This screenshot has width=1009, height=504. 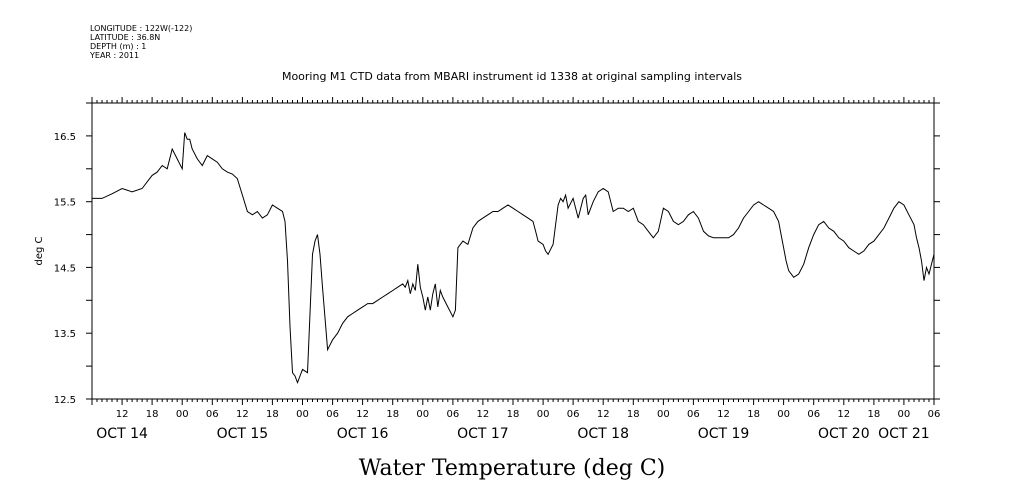 What do you see at coordinates (483, 434) in the screenshot?
I see `x-day-label: OCT 17` at bounding box center [483, 434].